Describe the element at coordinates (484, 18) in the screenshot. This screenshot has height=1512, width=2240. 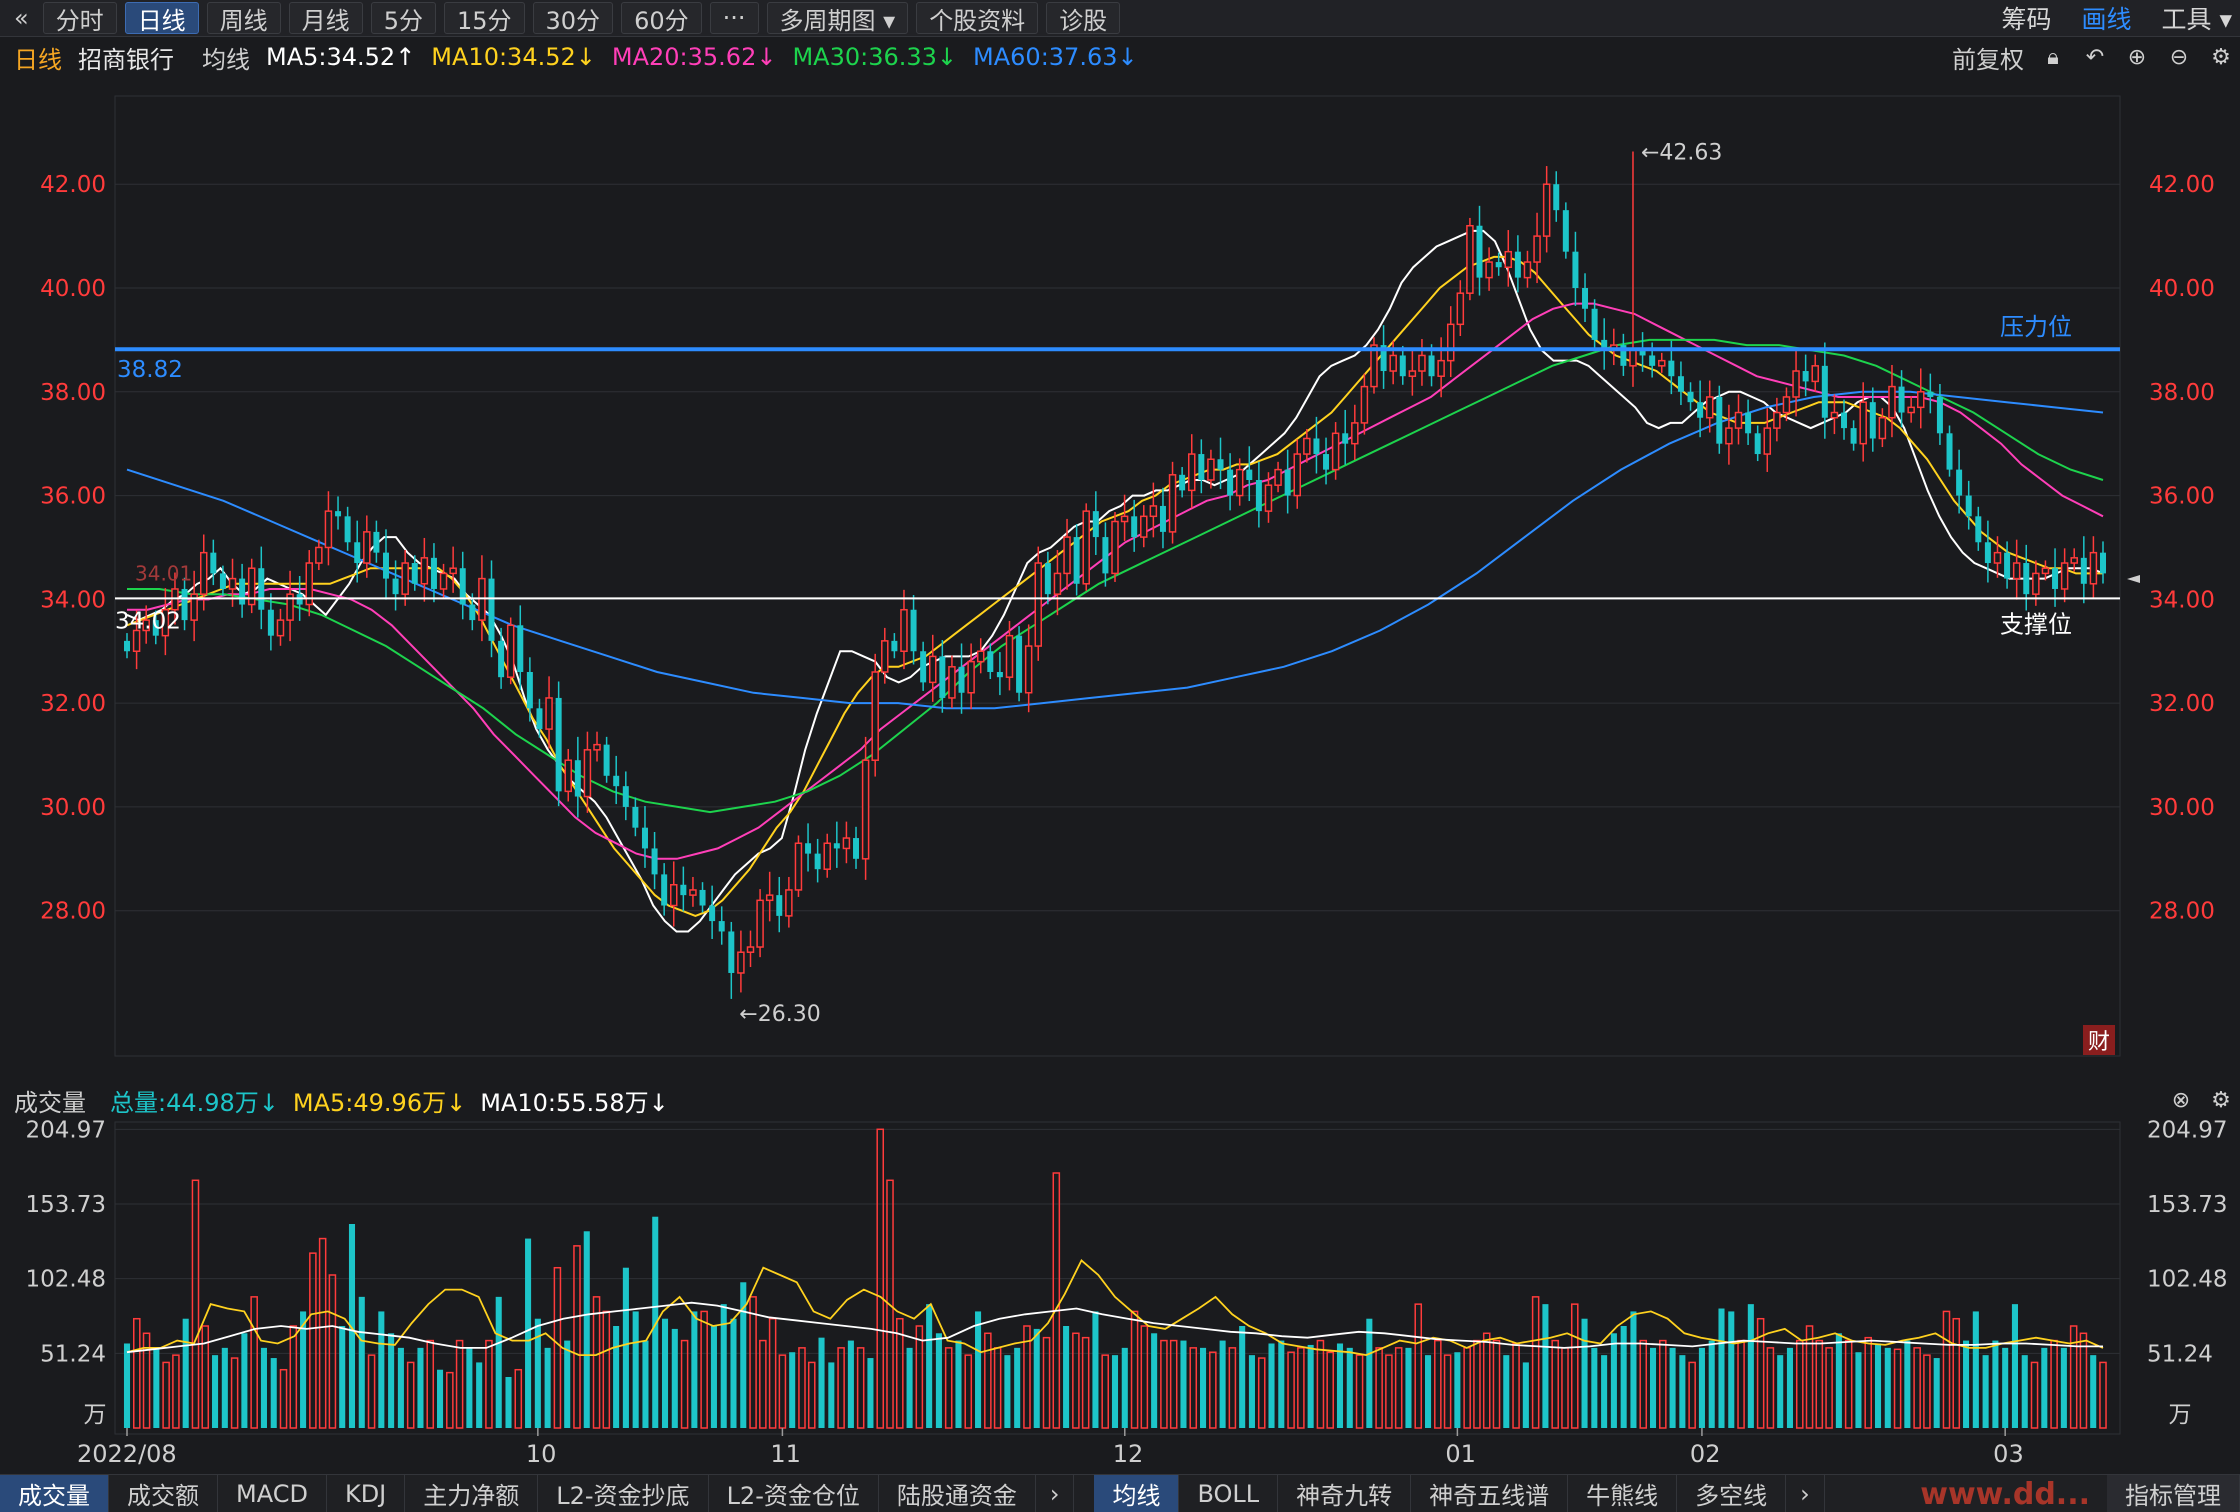
I see `period-tab: 15分` at that location.